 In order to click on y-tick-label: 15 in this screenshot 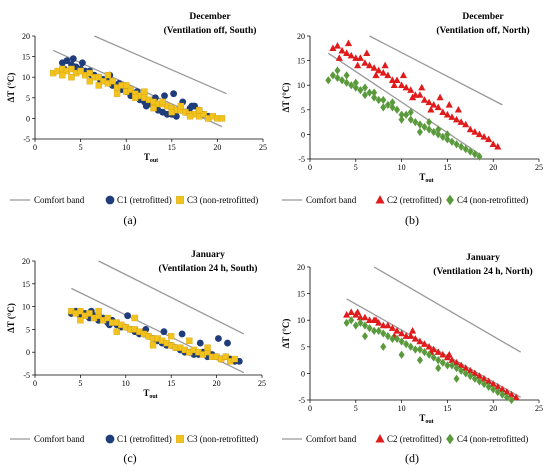, I will do `click(26, 57)`.